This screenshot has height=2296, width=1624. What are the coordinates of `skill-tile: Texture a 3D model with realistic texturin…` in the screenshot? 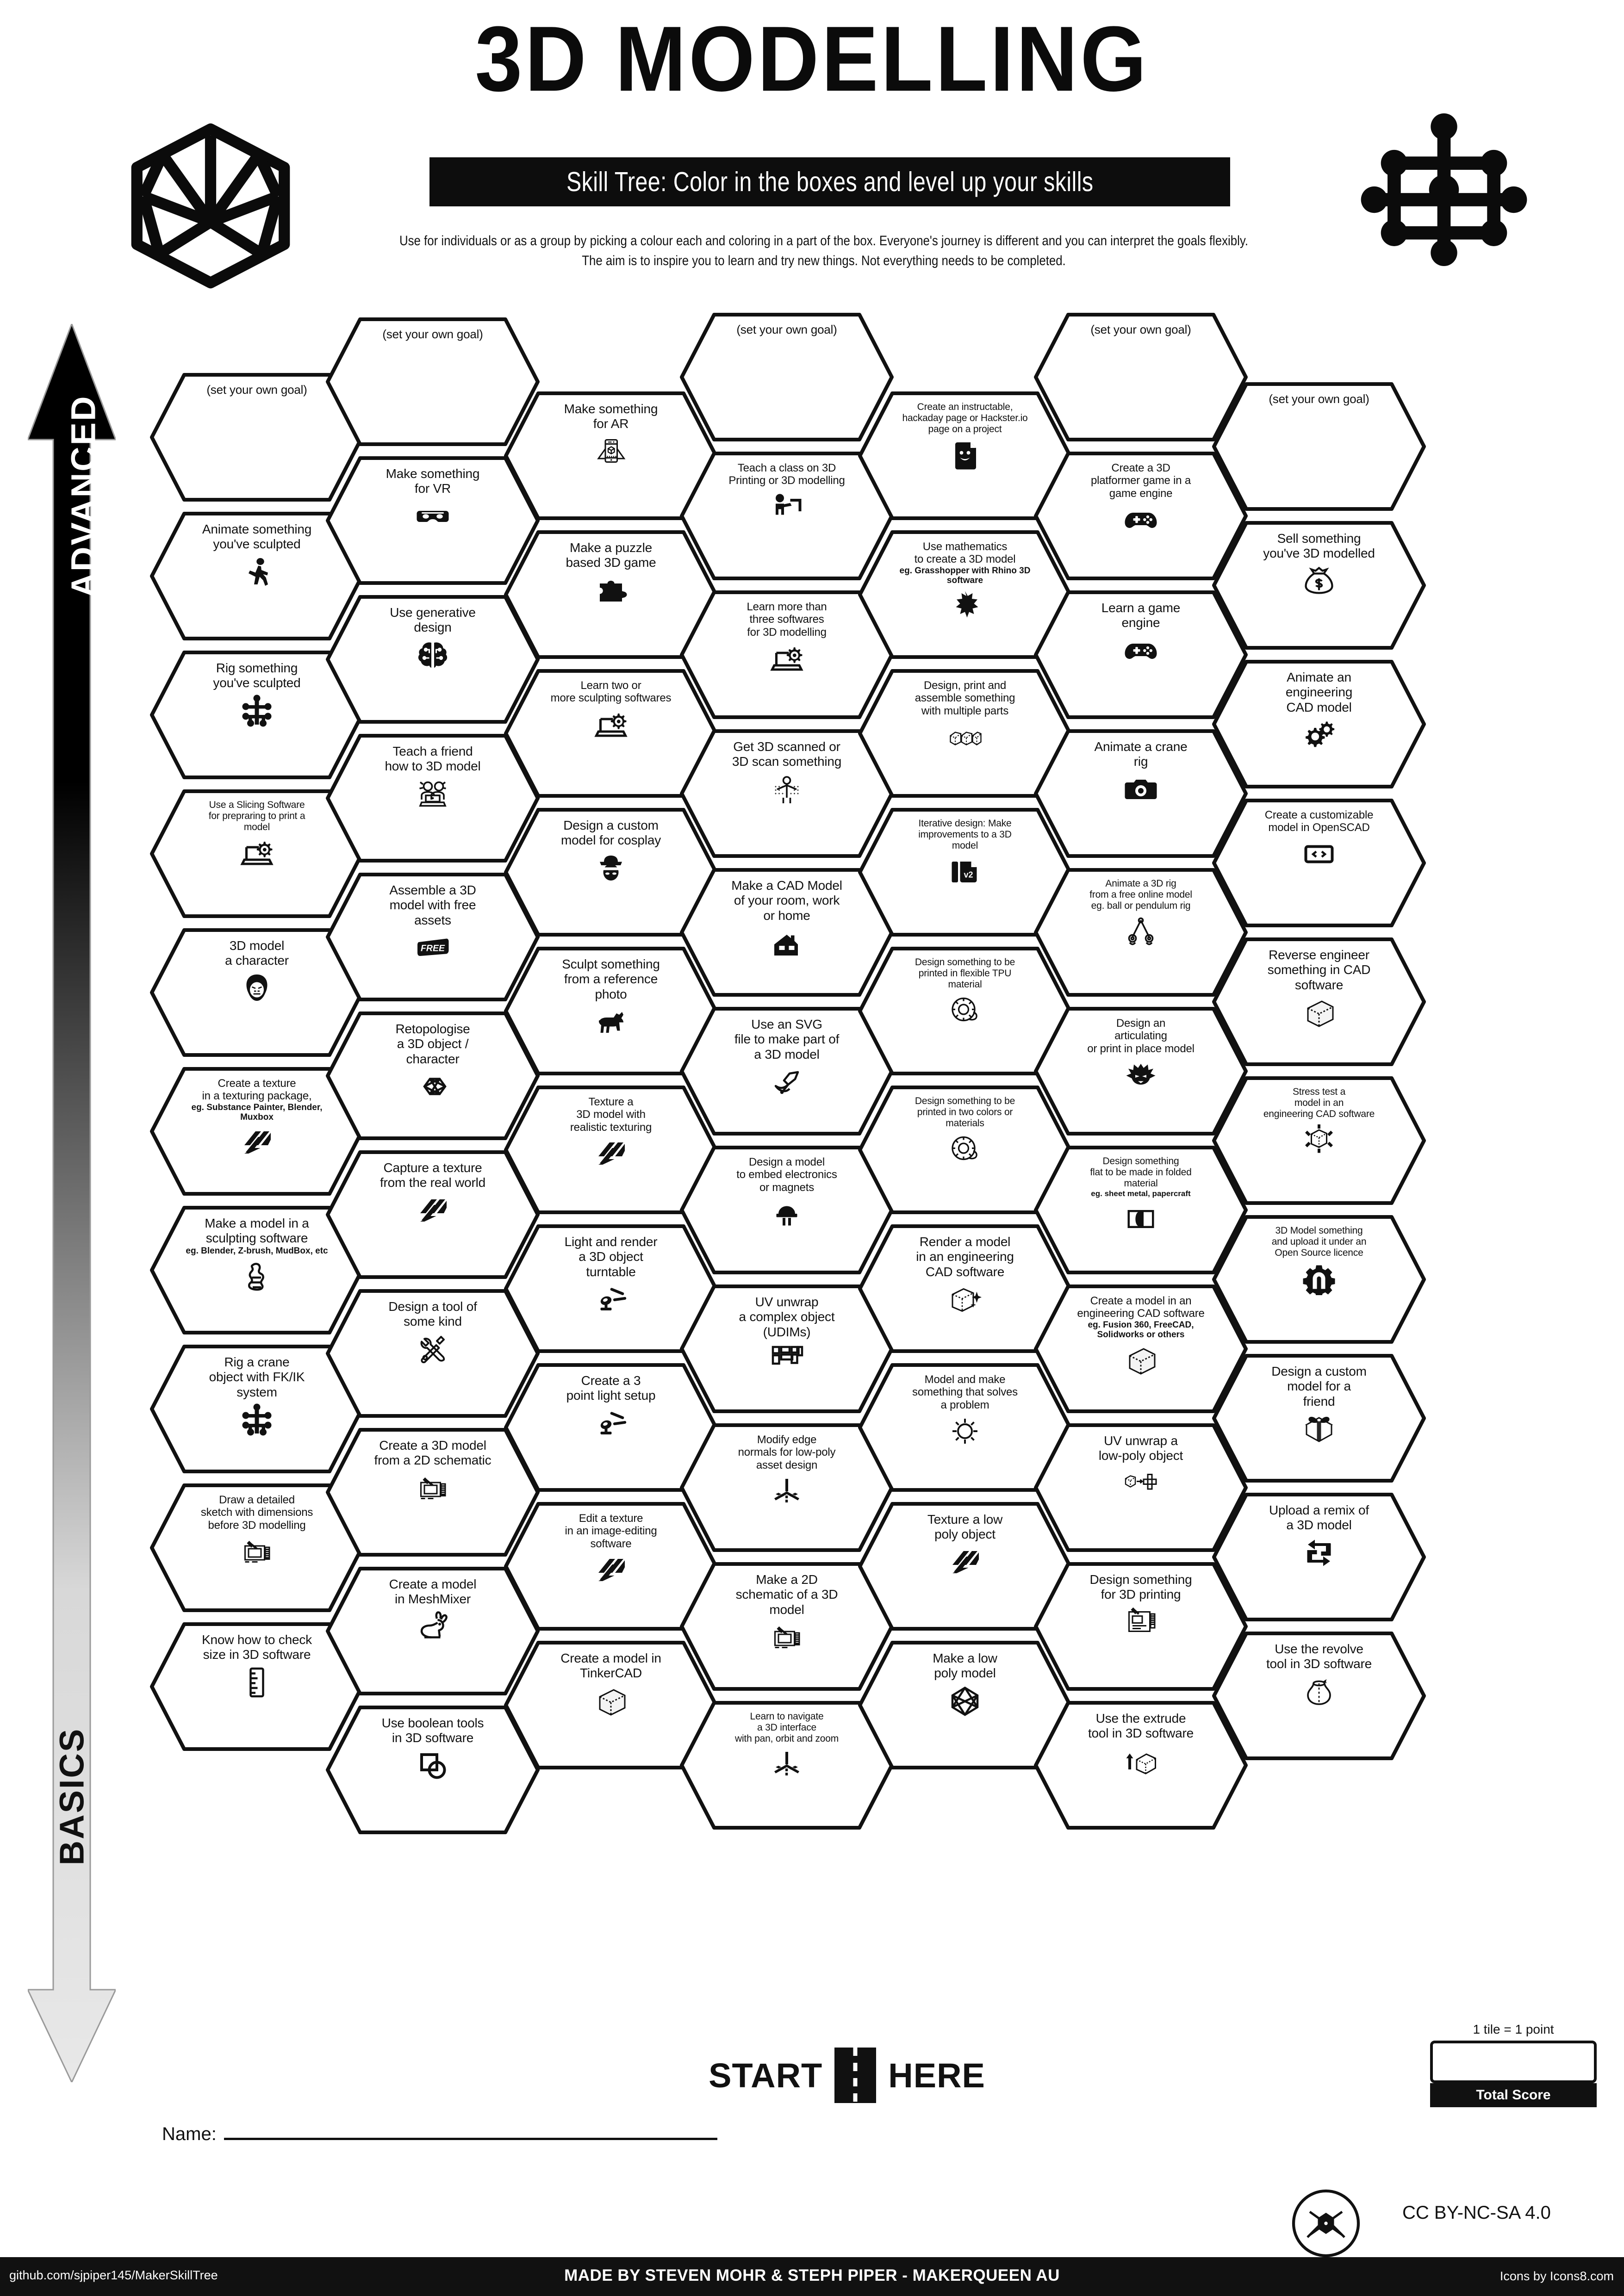 It's located at (611, 1150).